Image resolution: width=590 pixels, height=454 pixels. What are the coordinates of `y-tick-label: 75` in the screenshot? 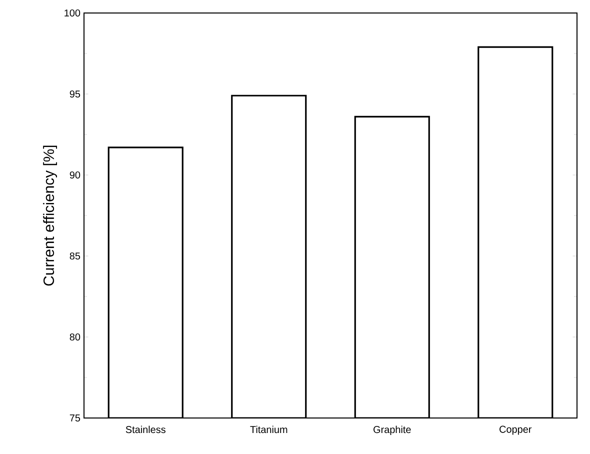 It's located at (75, 418).